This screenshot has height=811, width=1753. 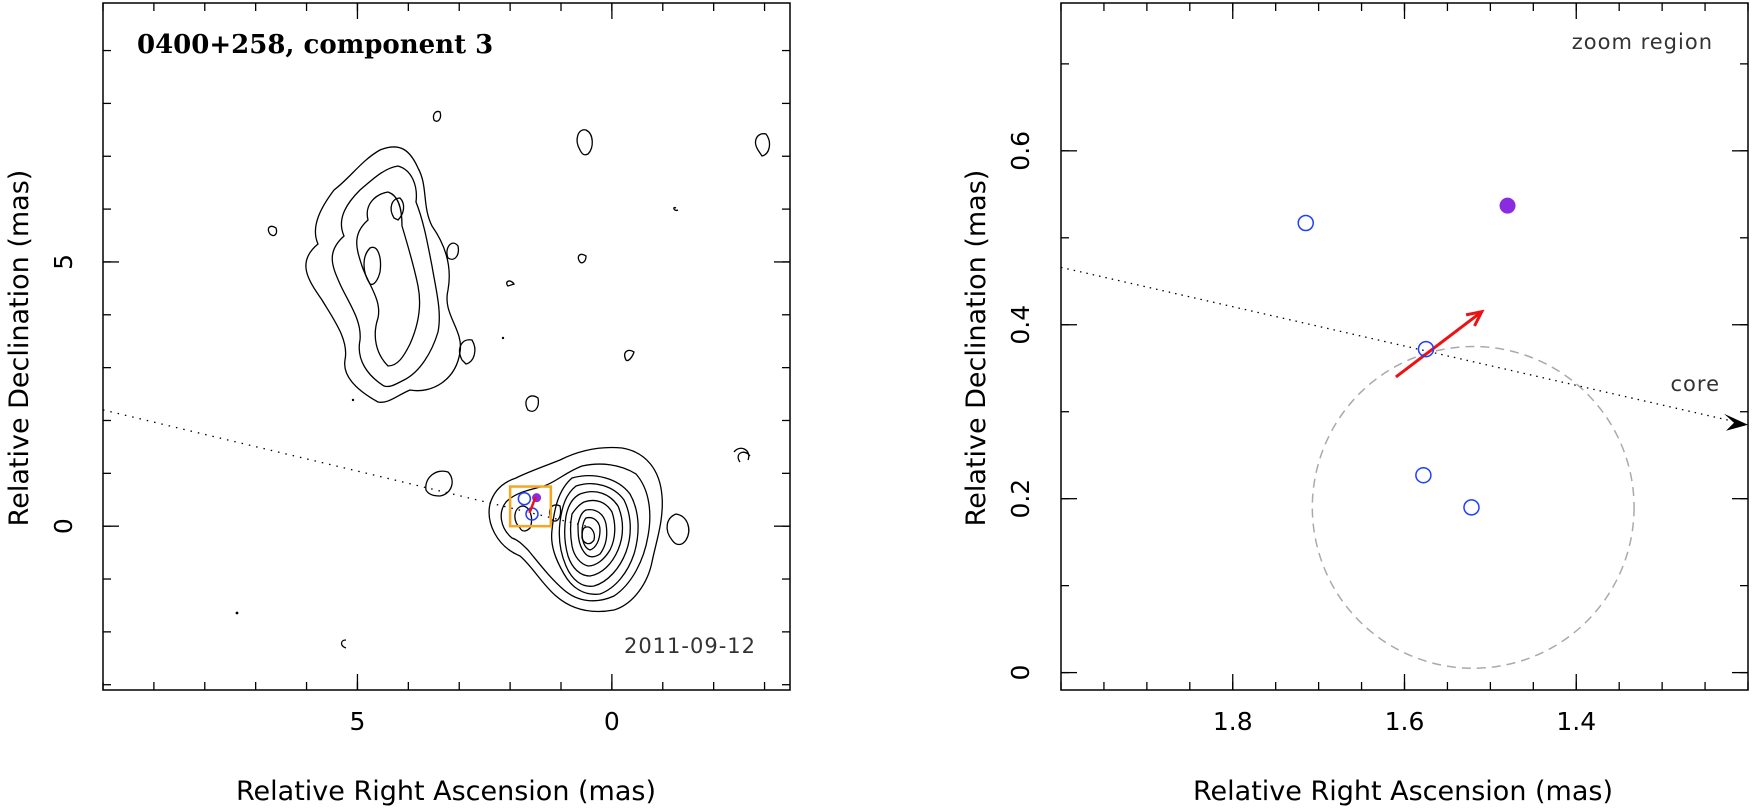 I want to click on left-y-tick-label: 5, so click(x=63, y=262).